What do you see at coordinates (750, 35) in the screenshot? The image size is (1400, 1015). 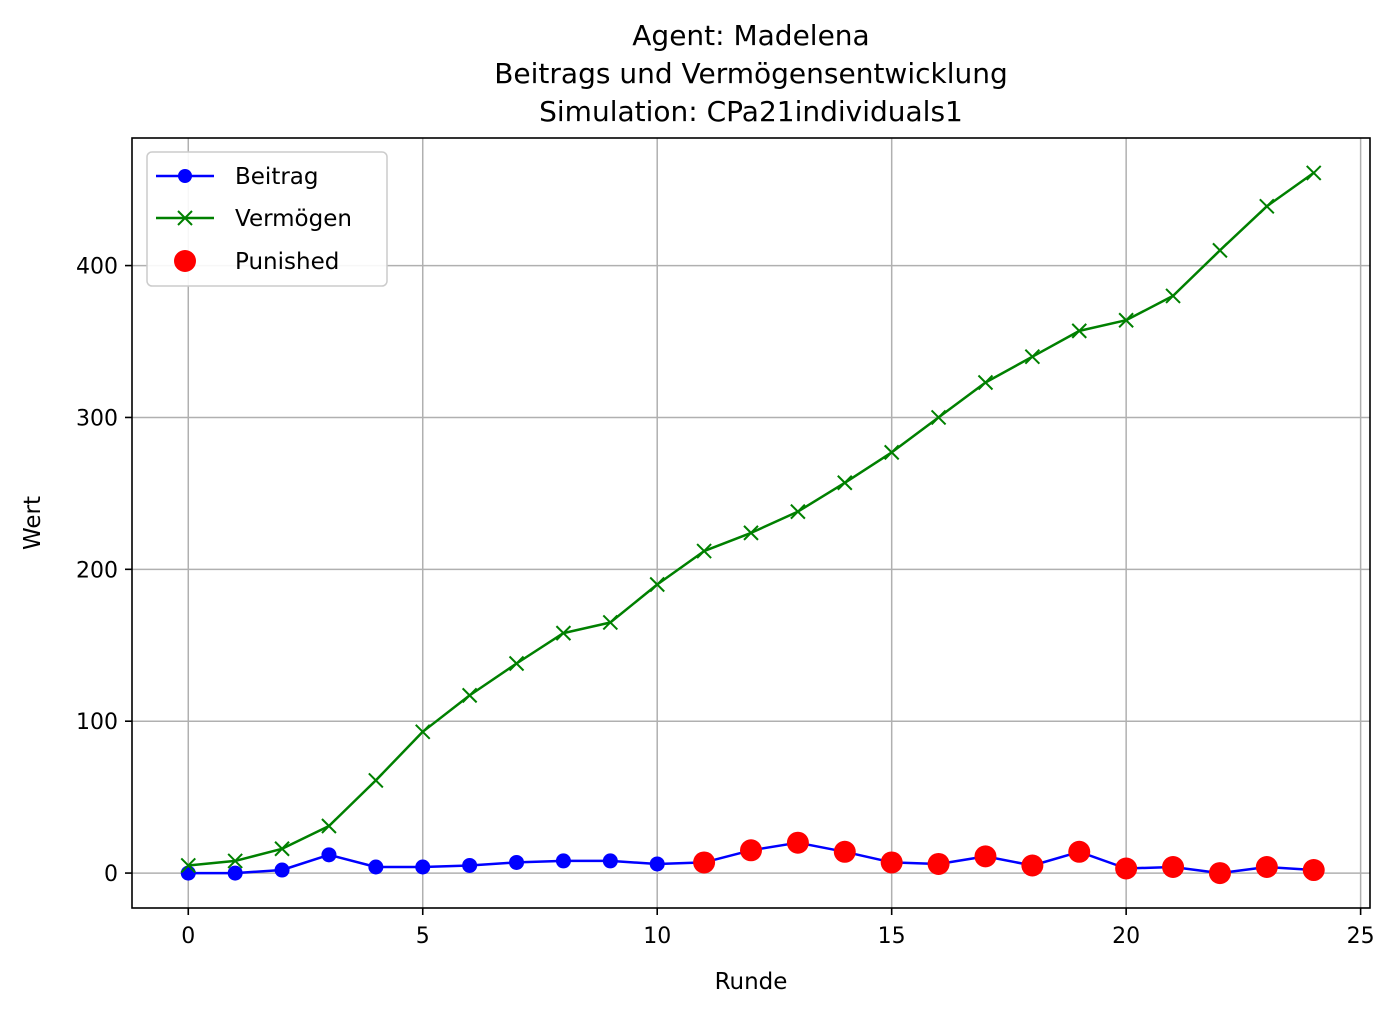 I see `title-line-1: Agent: Madelena` at bounding box center [750, 35].